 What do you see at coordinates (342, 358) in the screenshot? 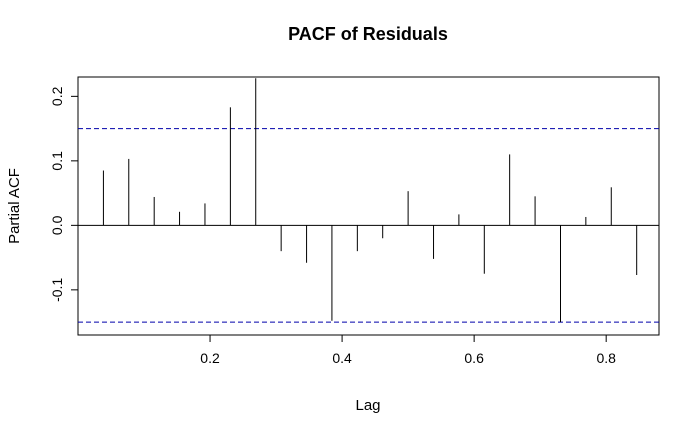
I see `x-tick-label: 0.4` at bounding box center [342, 358].